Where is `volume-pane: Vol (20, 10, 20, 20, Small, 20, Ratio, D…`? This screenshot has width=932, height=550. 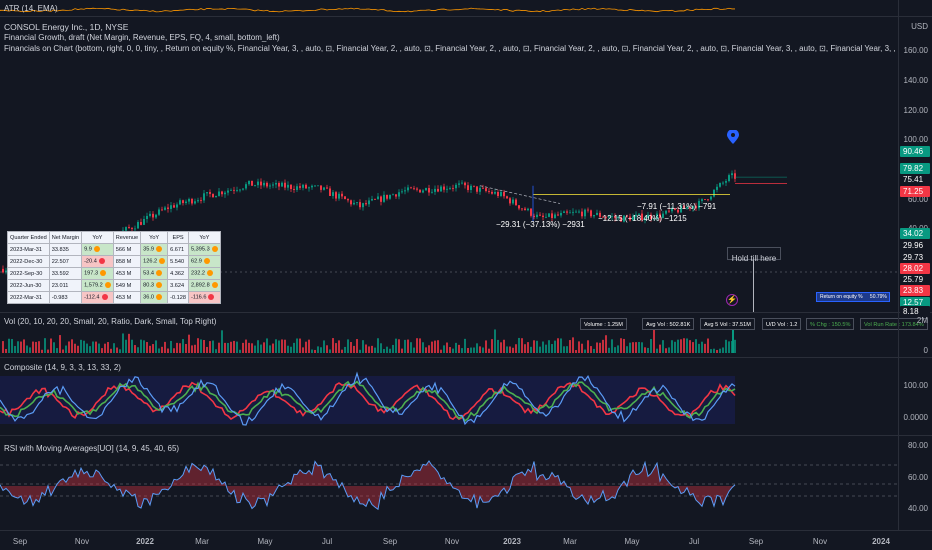 volume-pane: Vol (20, 10, 20, 20, Small, 20, Ratio, D… is located at coordinates (449, 335).